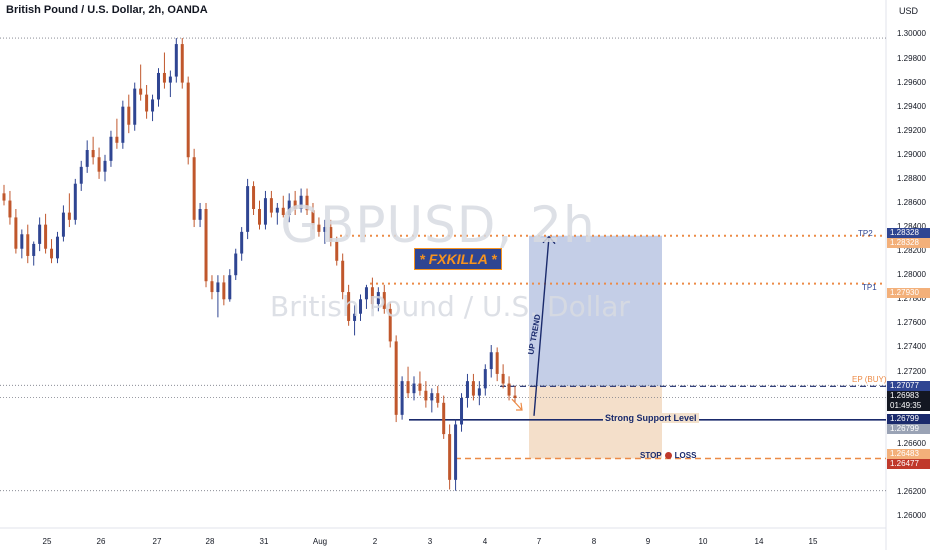 The image size is (932, 550). Describe the element at coordinates (210, 541) in the screenshot. I see `date-tick-label: 28` at that location.